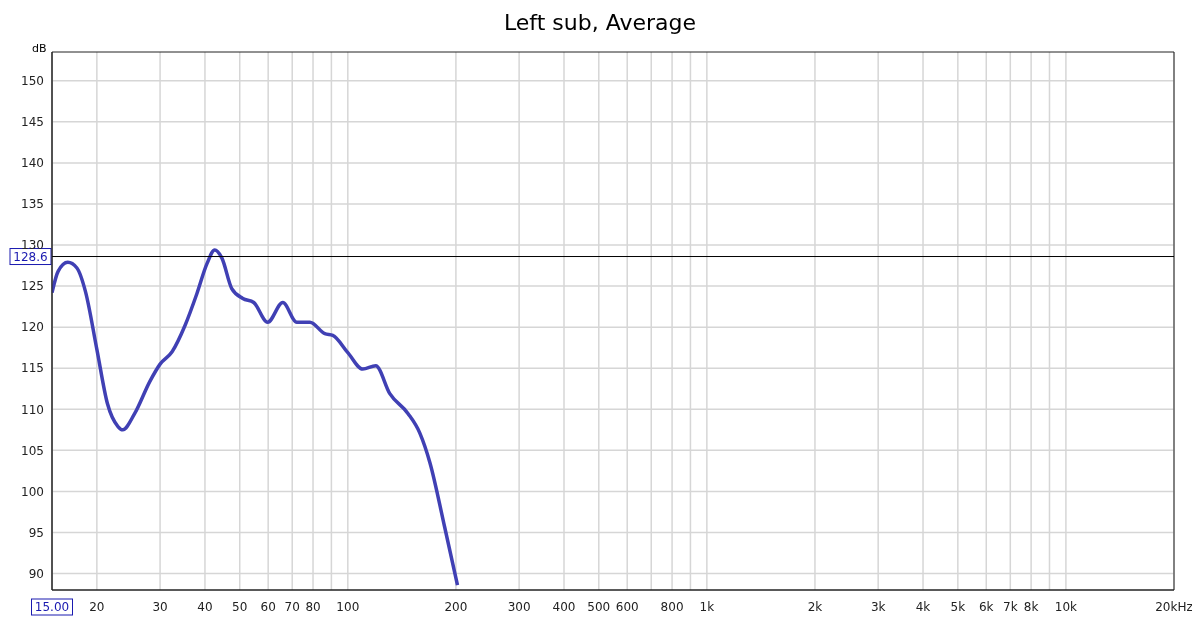 This screenshot has width=1200, height=623. I want to click on y-tick-label: 100, so click(32, 491).